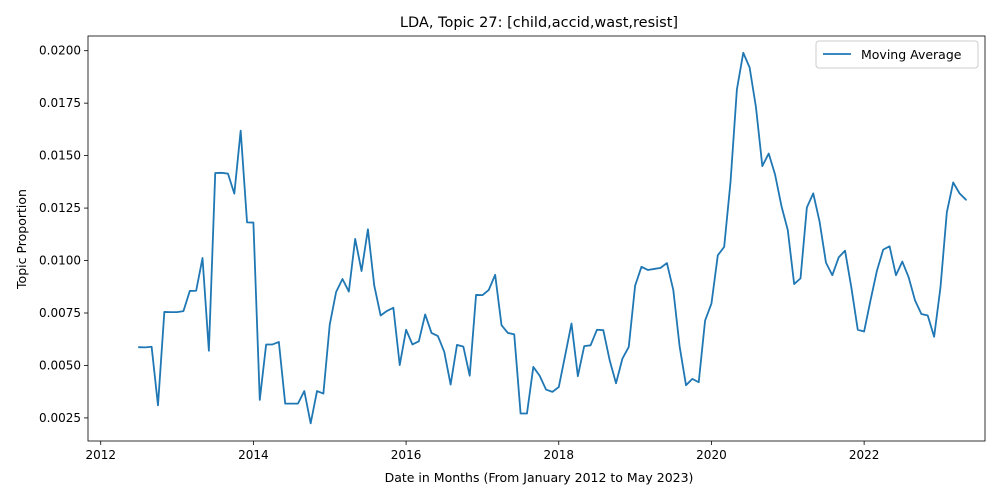 Image resolution: width=1000 pixels, height=500 pixels. What do you see at coordinates (100, 455) in the screenshot?
I see `x-tick-label: 2012` at bounding box center [100, 455].